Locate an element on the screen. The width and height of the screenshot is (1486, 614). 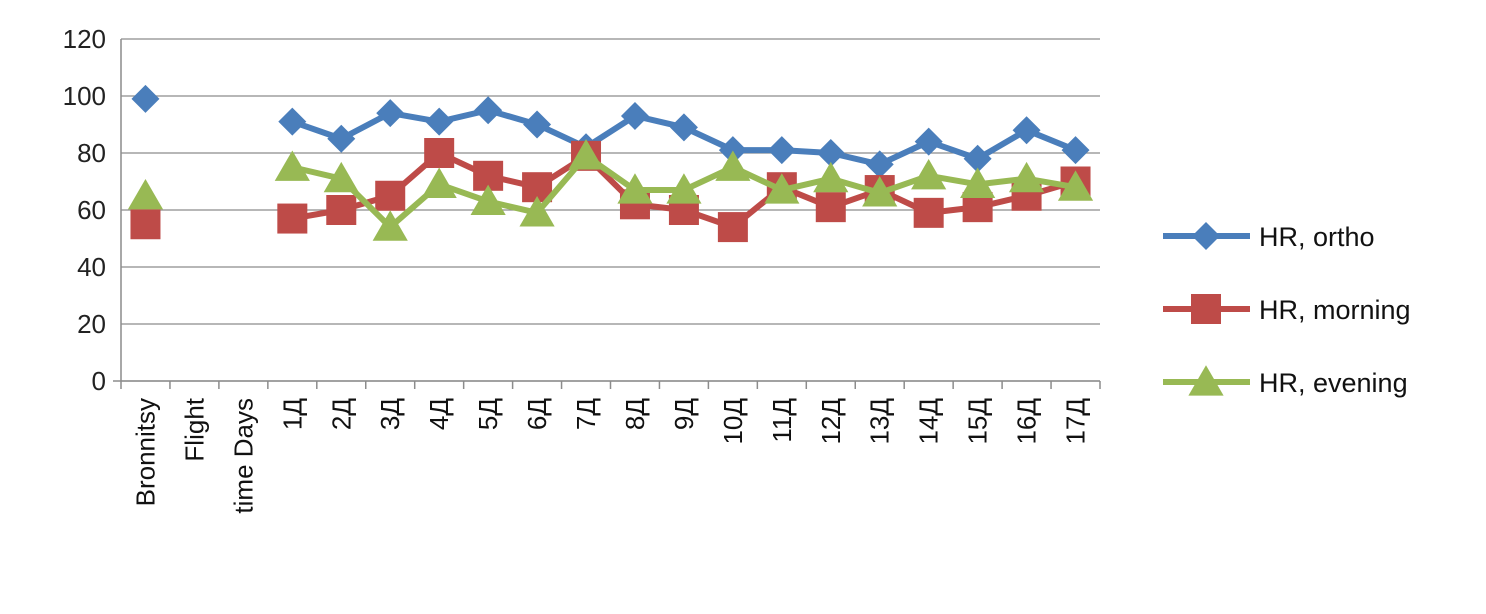
y-tick-label: 60 is located at coordinates (91, 210).